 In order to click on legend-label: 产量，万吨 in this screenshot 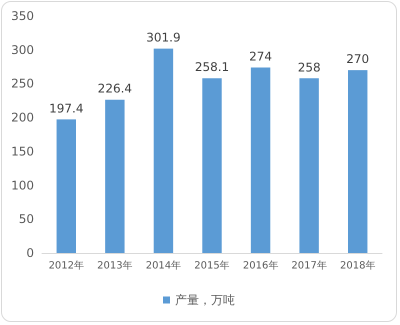, I will do `click(205, 300)`.